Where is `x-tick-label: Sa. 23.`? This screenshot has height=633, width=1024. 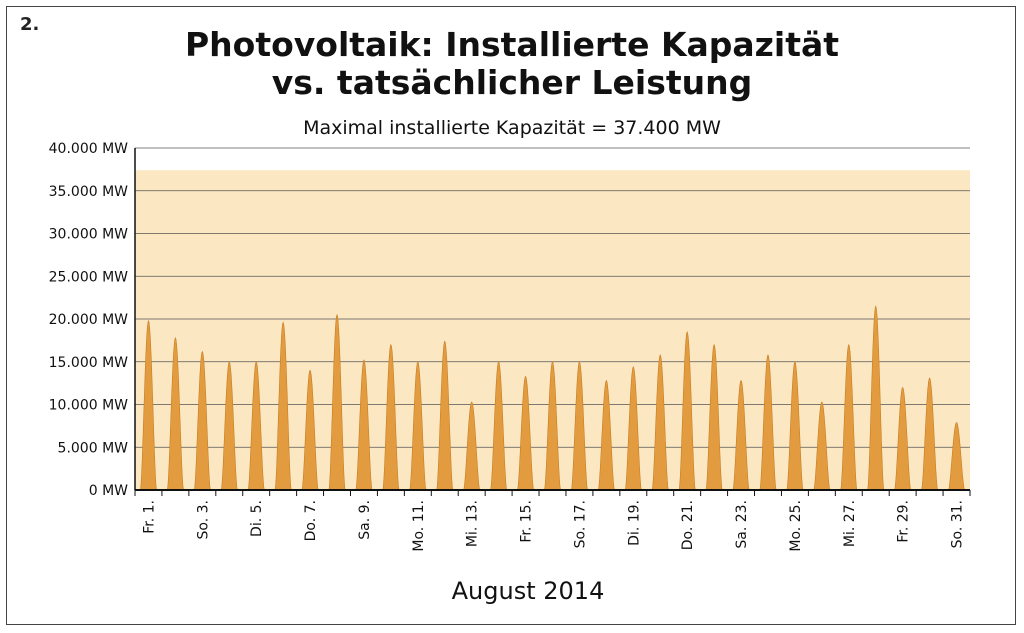
x-tick-label: Sa. 23. is located at coordinates (742, 524).